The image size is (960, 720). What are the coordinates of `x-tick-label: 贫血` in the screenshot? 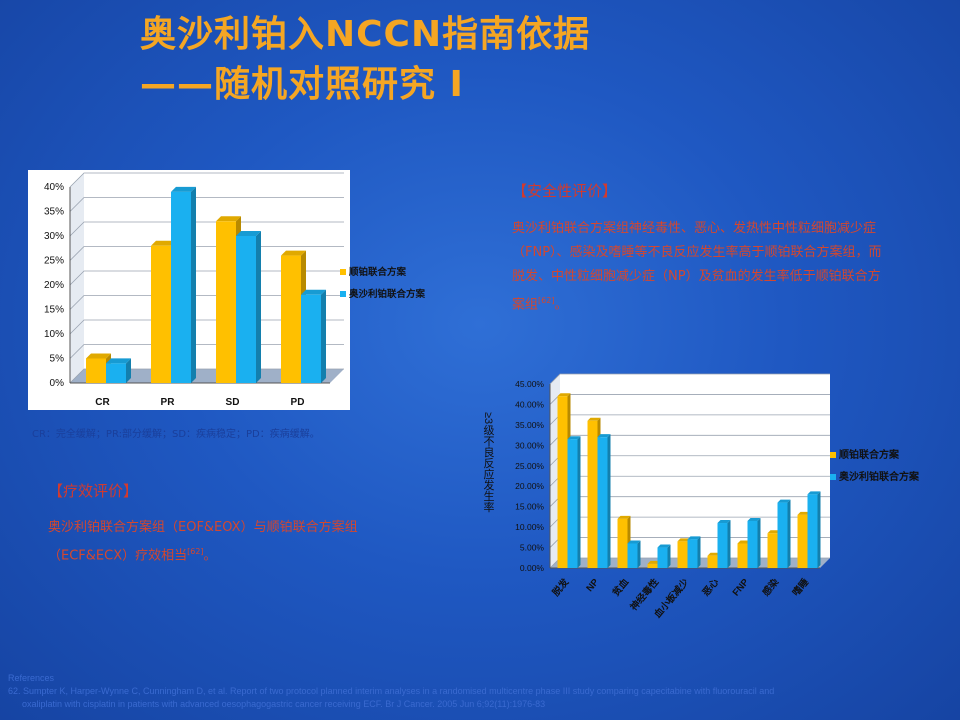 It's located at (621, 587).